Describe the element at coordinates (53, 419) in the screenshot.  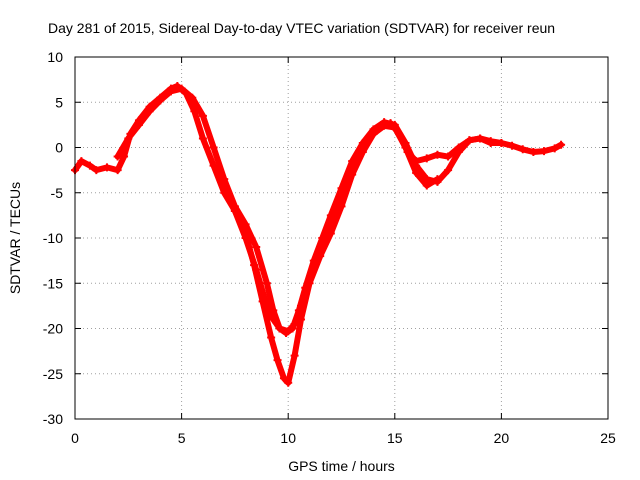
I see `y-tick-label: -30` at that location.